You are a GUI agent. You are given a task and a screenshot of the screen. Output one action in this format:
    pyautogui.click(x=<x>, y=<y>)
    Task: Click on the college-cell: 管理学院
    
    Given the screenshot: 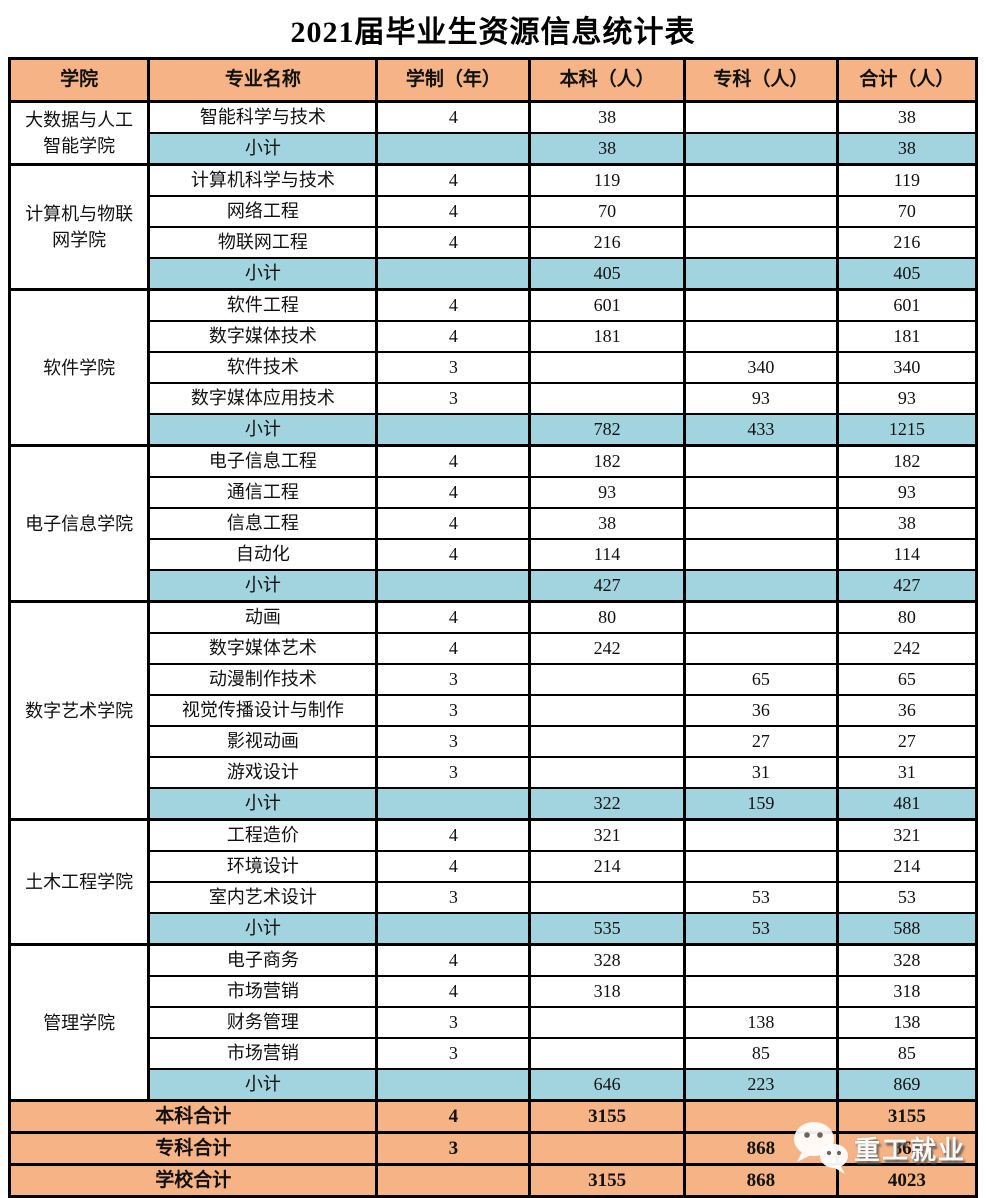 What is the action you would take?
    pyautogui.click(x=79, y=1022)
    